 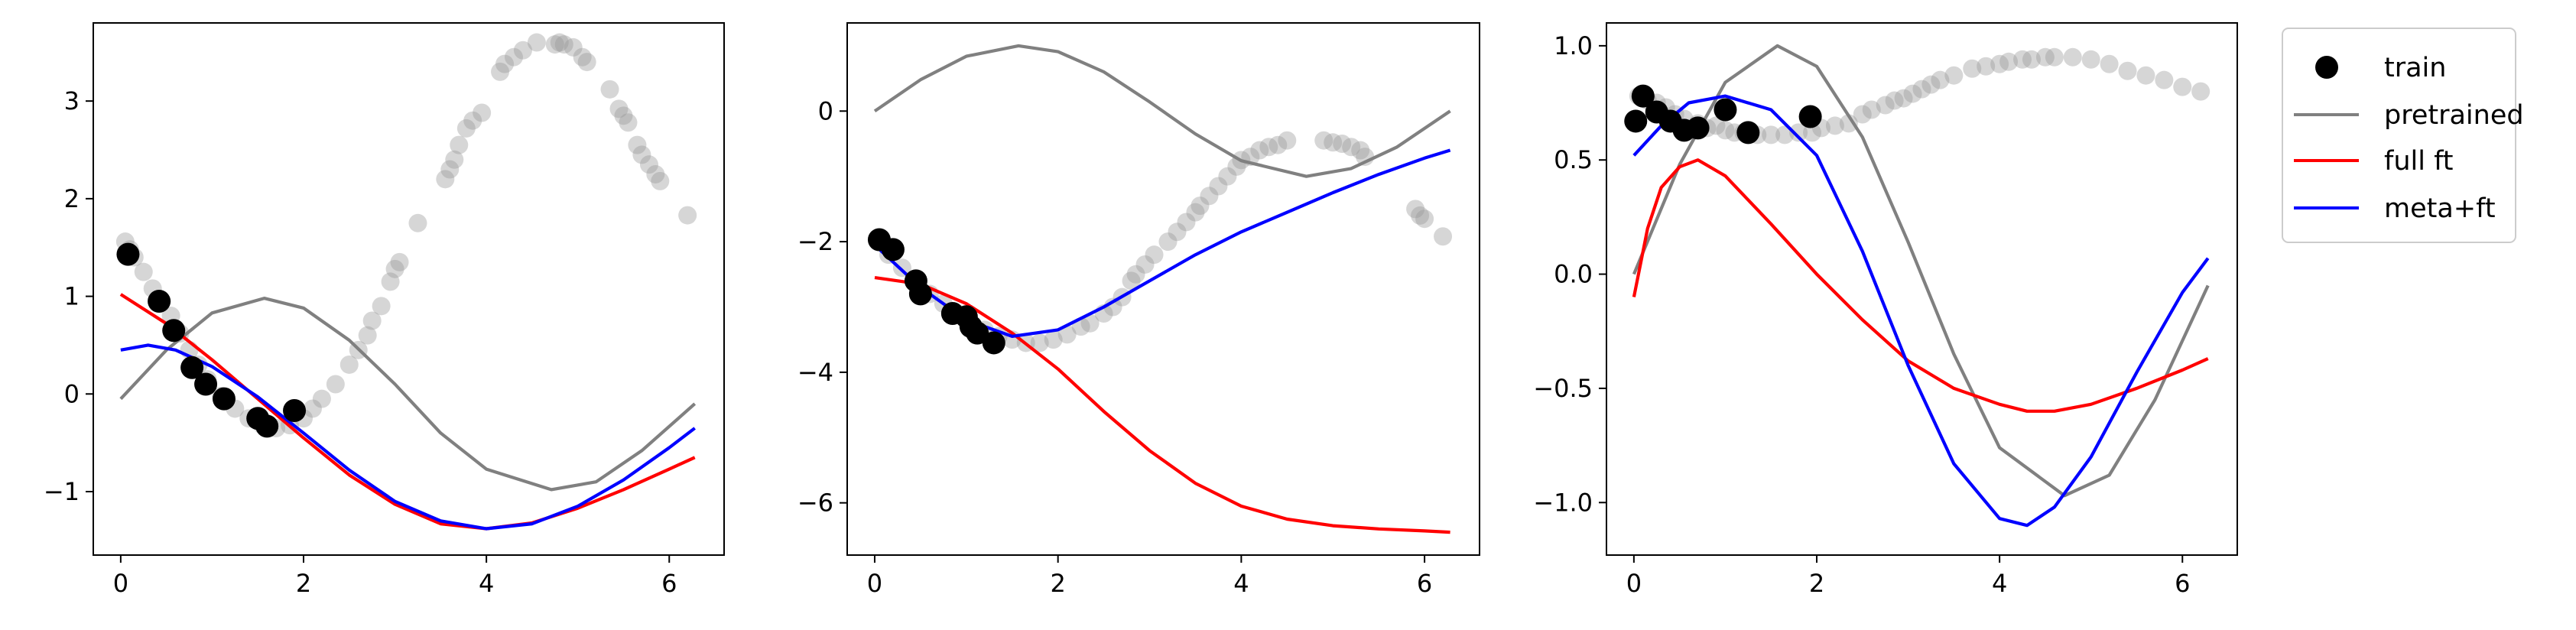 What do you see at coordinates (815, 372) in the screenshot?
I see `y-tick-label: −4` at bounding box center [815, 372].